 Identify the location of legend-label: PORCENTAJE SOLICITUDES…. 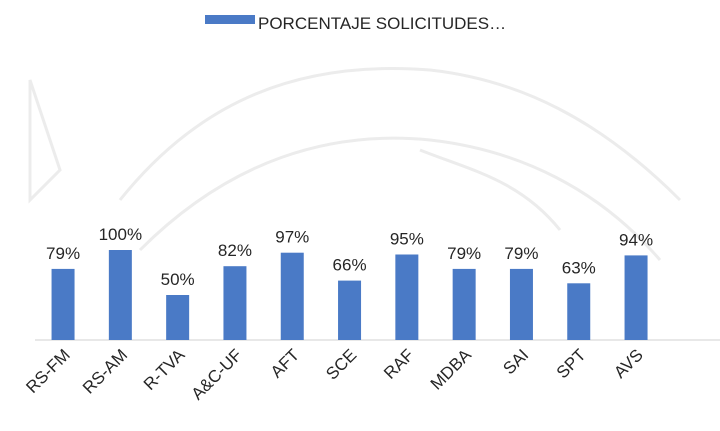
(382, 23).